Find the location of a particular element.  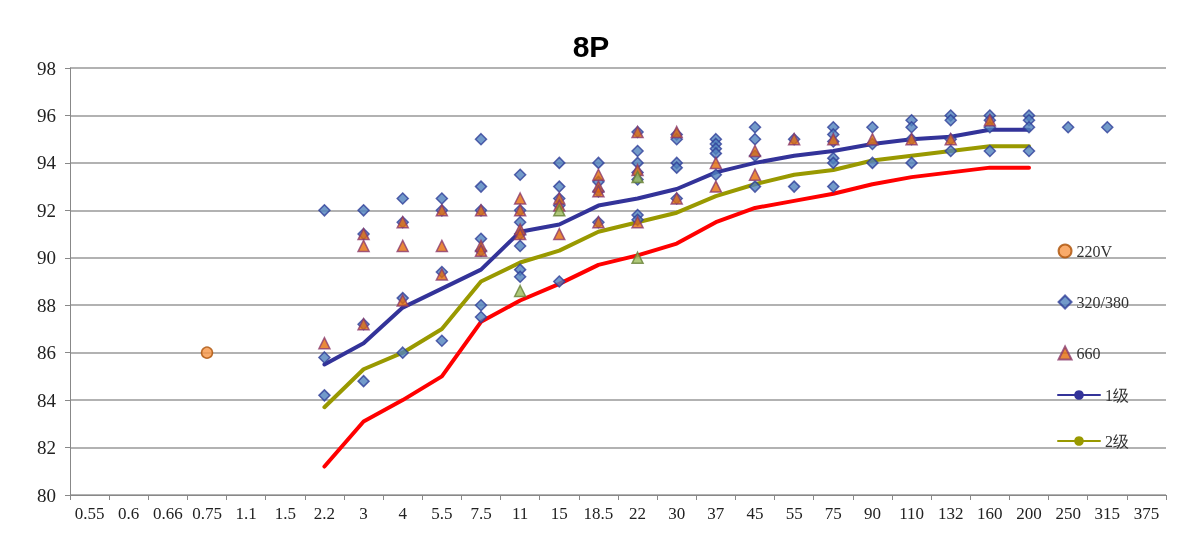

x-tick-label: 45 is located at coordinates (755, 513).